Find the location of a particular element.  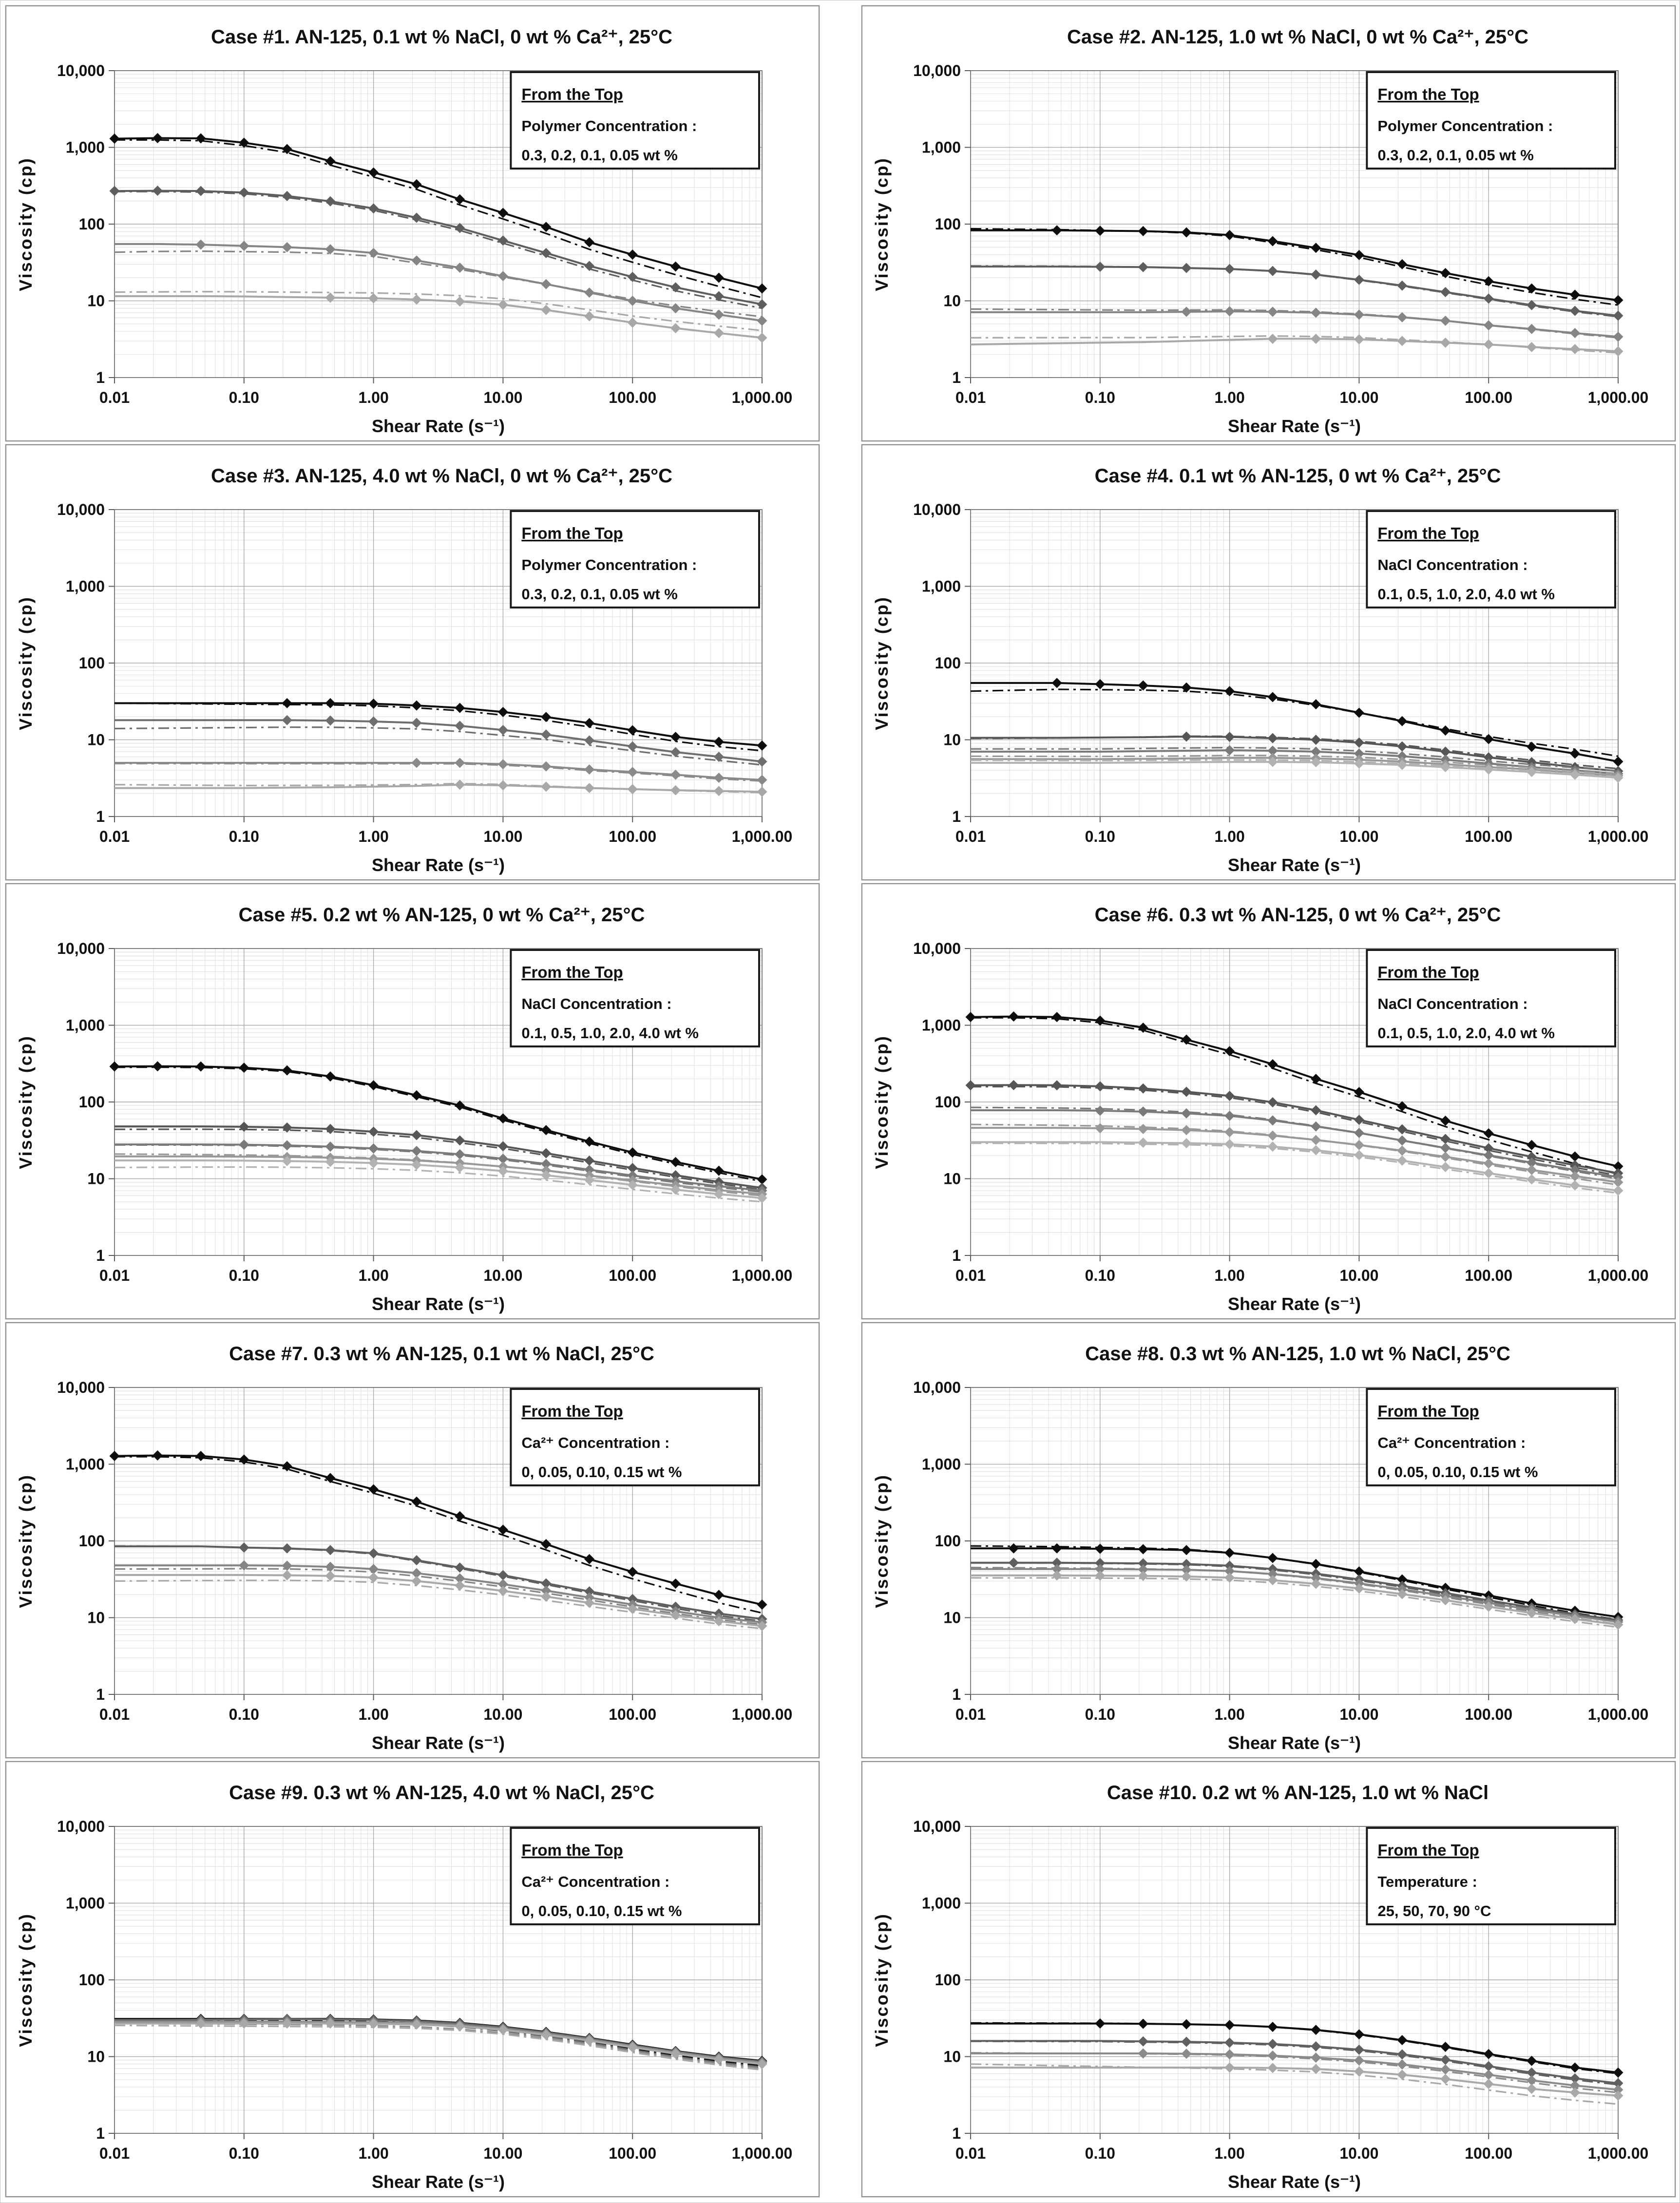

legend-line: 0.1, 0.5, 1.0, 2.0, 4.0 wt % is located at coordinates (610, 1033).